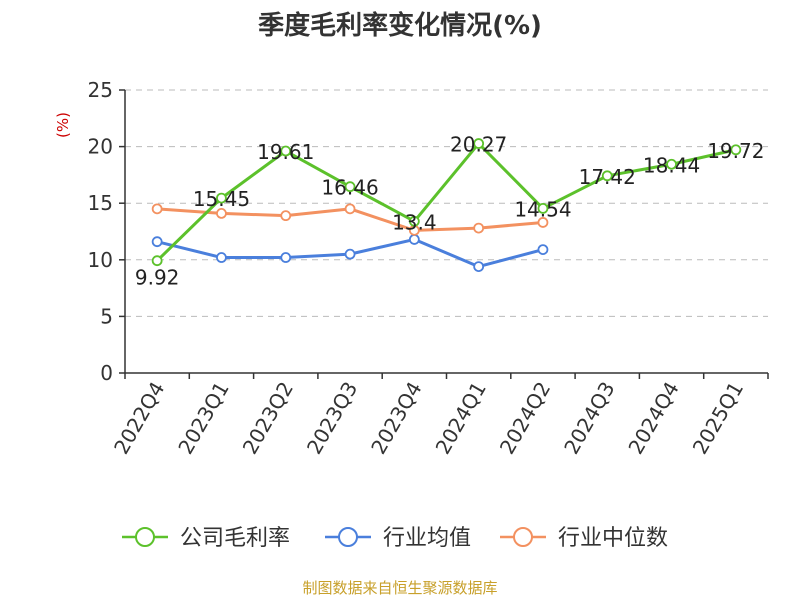  Describe the element at coordinates (100, 90) in the screenshot. I see `y-tick-label: 25` at that location.